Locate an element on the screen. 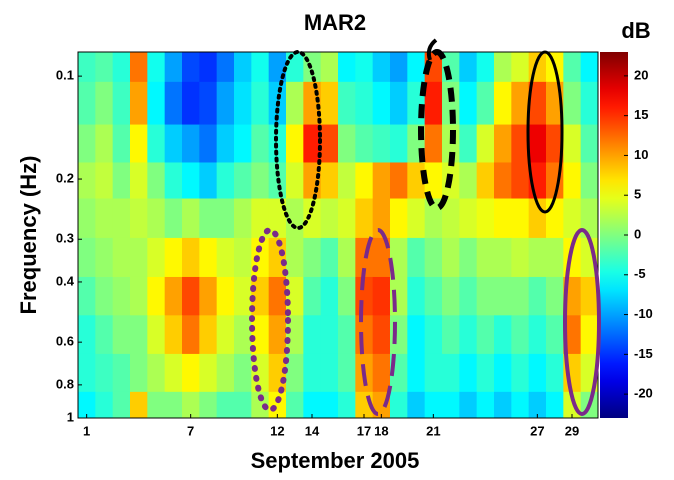 Image resolution: width=674 pixels, height=480 pixels. x-tick-label: 1 is located at coordinates (86, 430).